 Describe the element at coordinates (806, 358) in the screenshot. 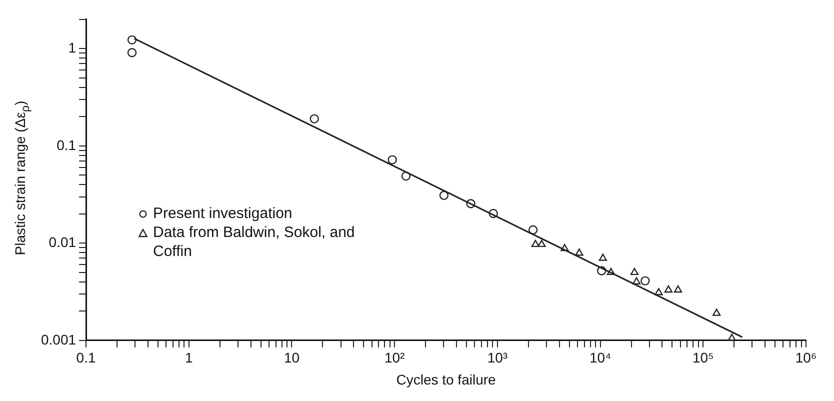

I see `x-tick-label: 10⁶` at that location.